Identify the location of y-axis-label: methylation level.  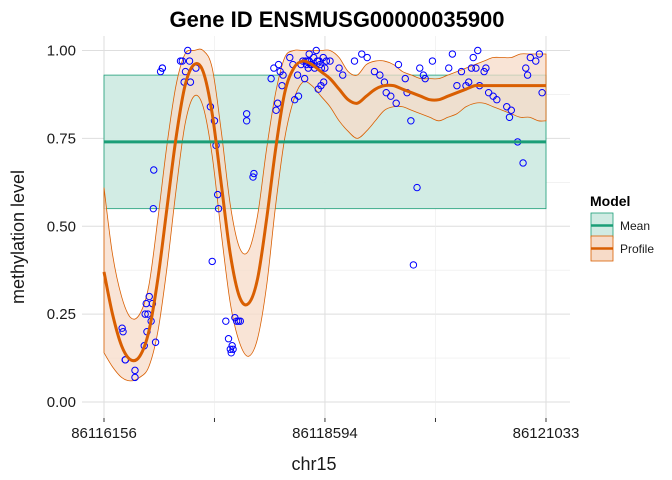
(18, 237).